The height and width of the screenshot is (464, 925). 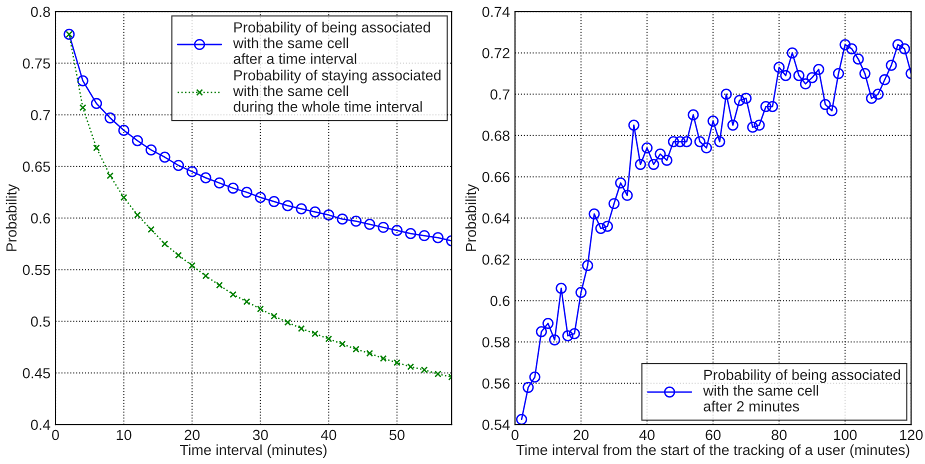 I want to click on x-tick-label: 80, so click(x=779, y=435).